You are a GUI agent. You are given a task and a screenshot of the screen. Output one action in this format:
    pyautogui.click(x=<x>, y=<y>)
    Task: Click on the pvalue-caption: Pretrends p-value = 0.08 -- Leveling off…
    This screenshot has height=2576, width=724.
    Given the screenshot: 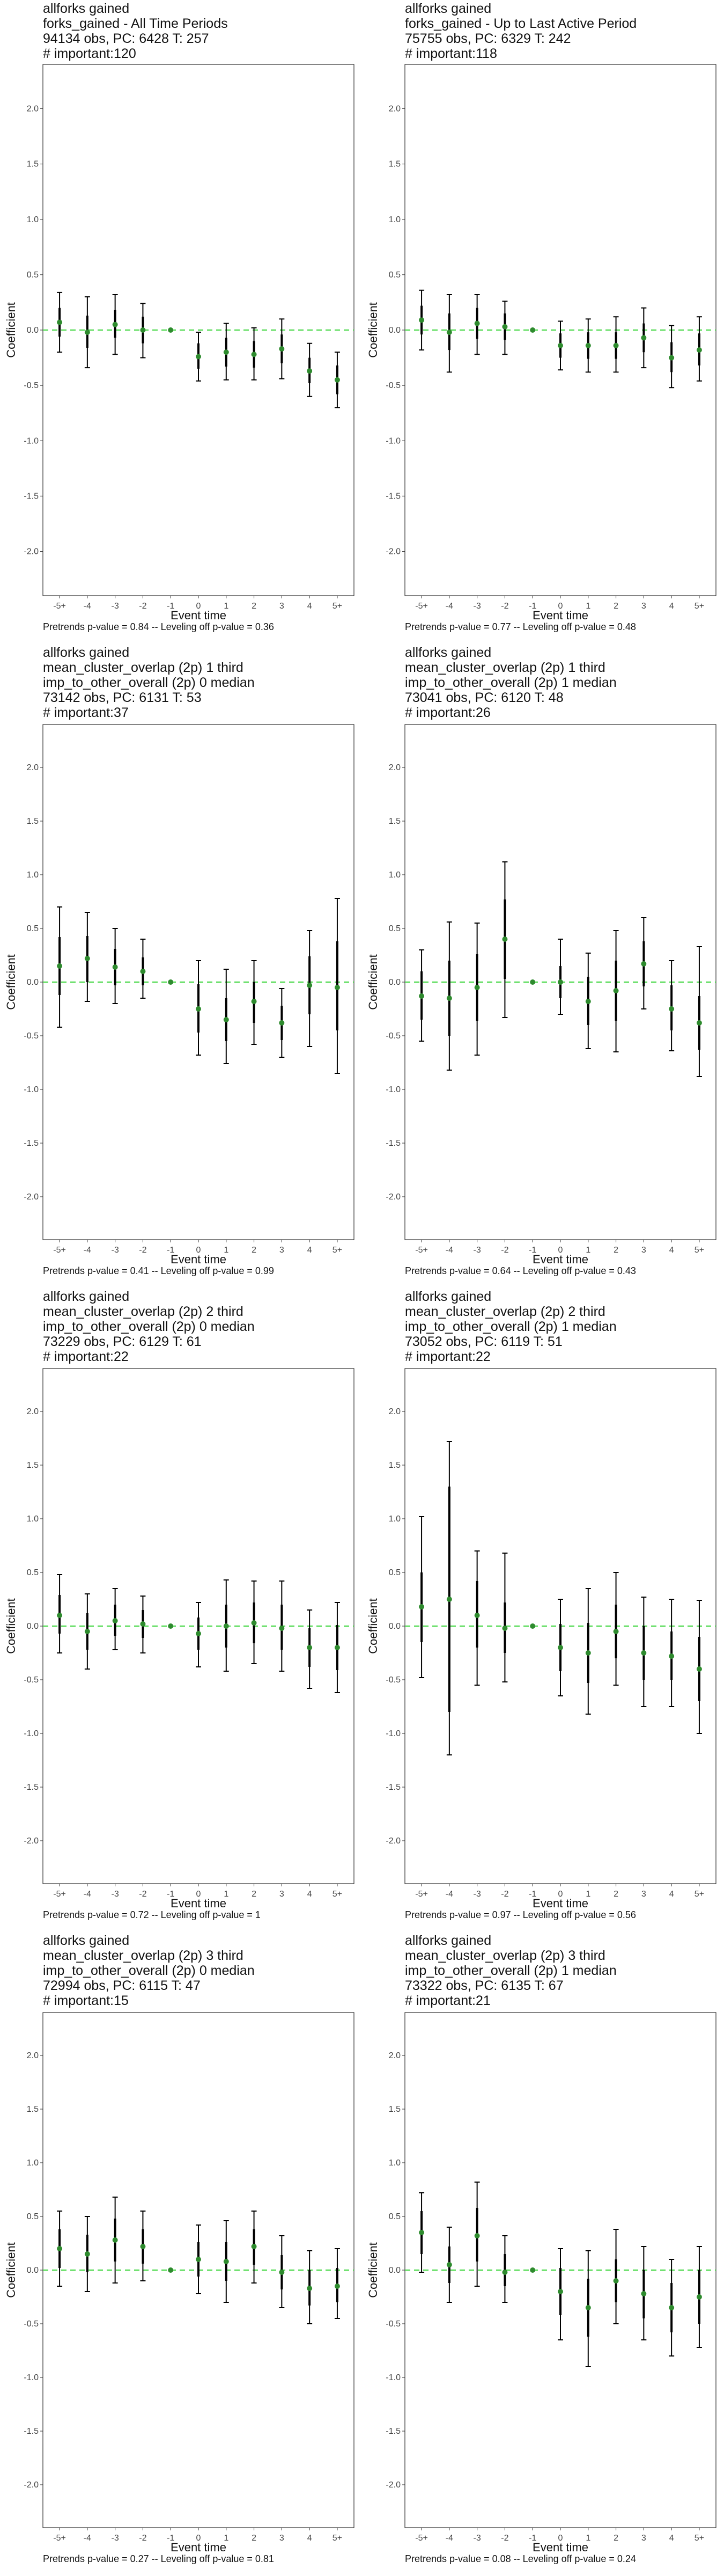 What is the action you would take?
    pyautogui.click(x=520, y=2558)
    